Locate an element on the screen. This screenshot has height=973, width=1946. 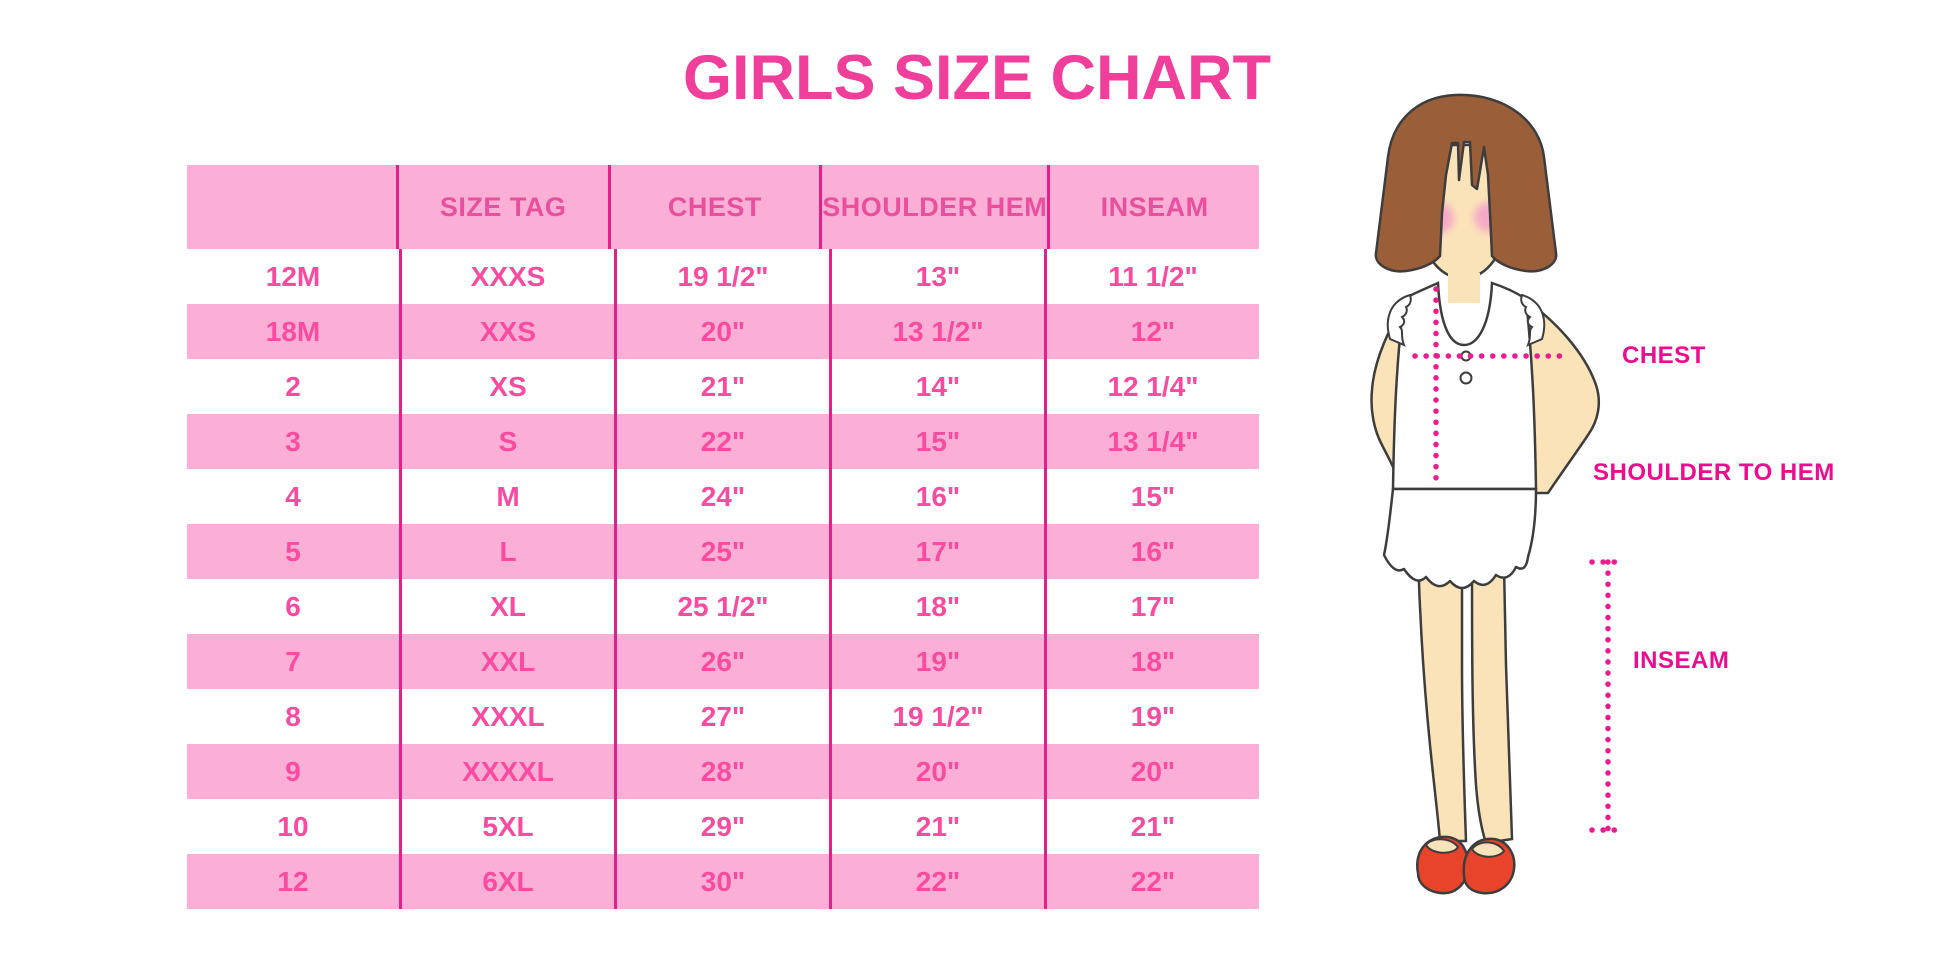
table-cell: XXXS is located at coordinates (506, 276).